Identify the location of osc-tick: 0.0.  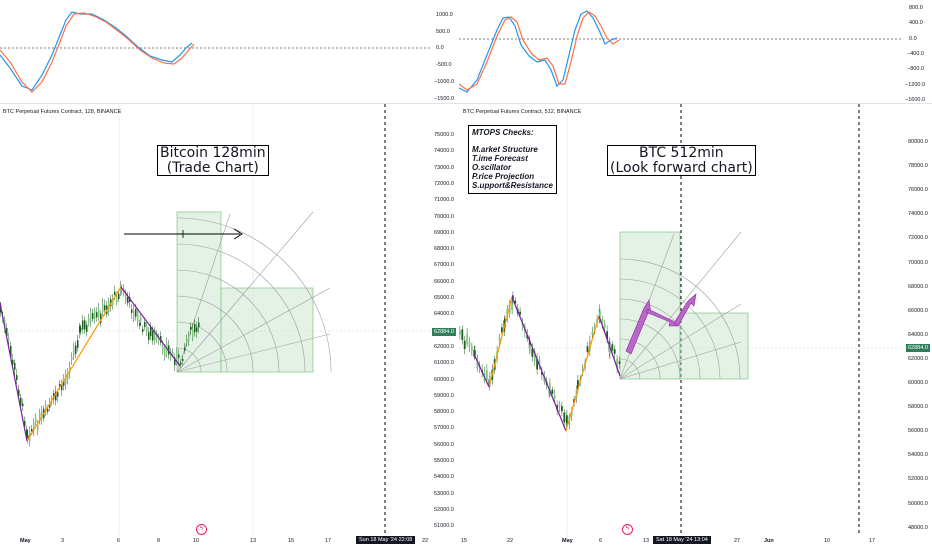
(913, 39).